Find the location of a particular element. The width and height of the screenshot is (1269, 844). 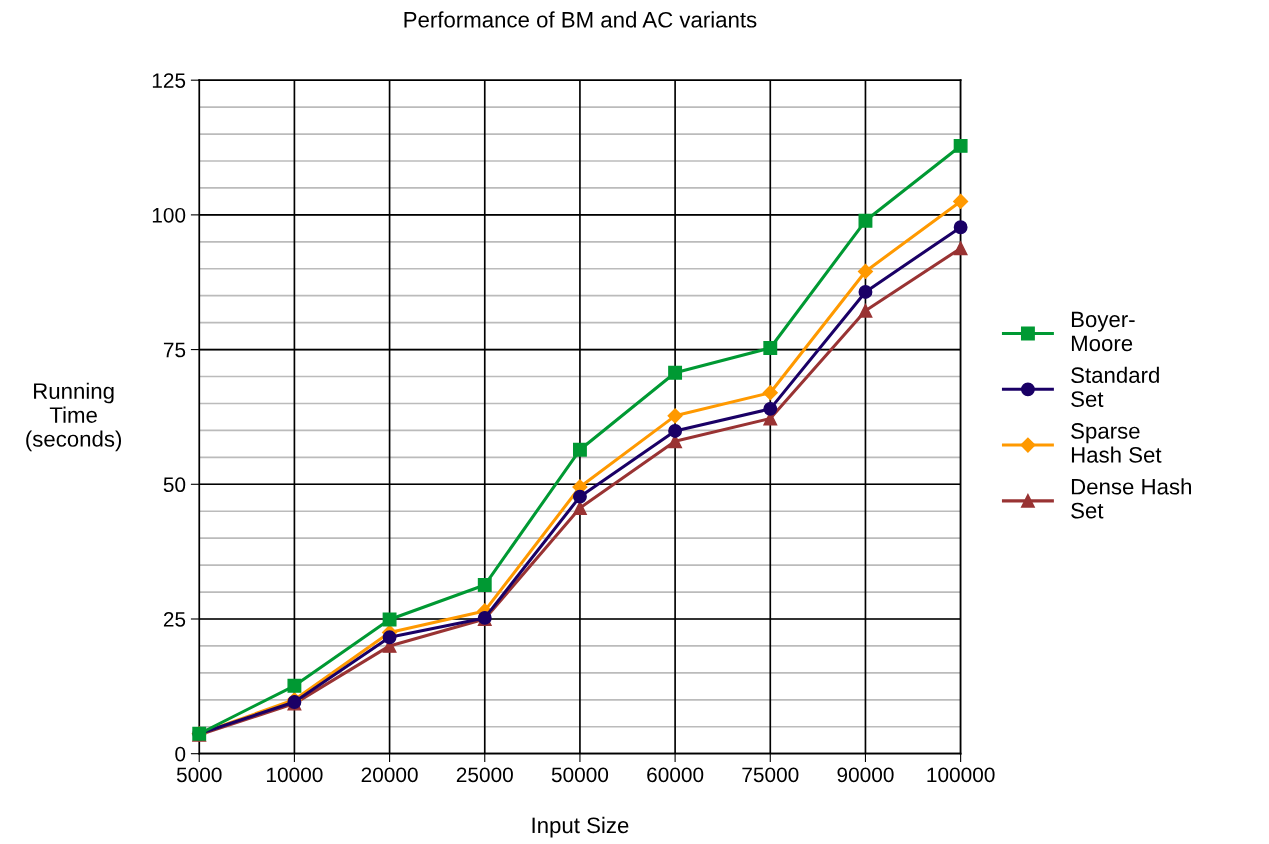

y-tick-label: 25 is located at coordinates (174, 619).